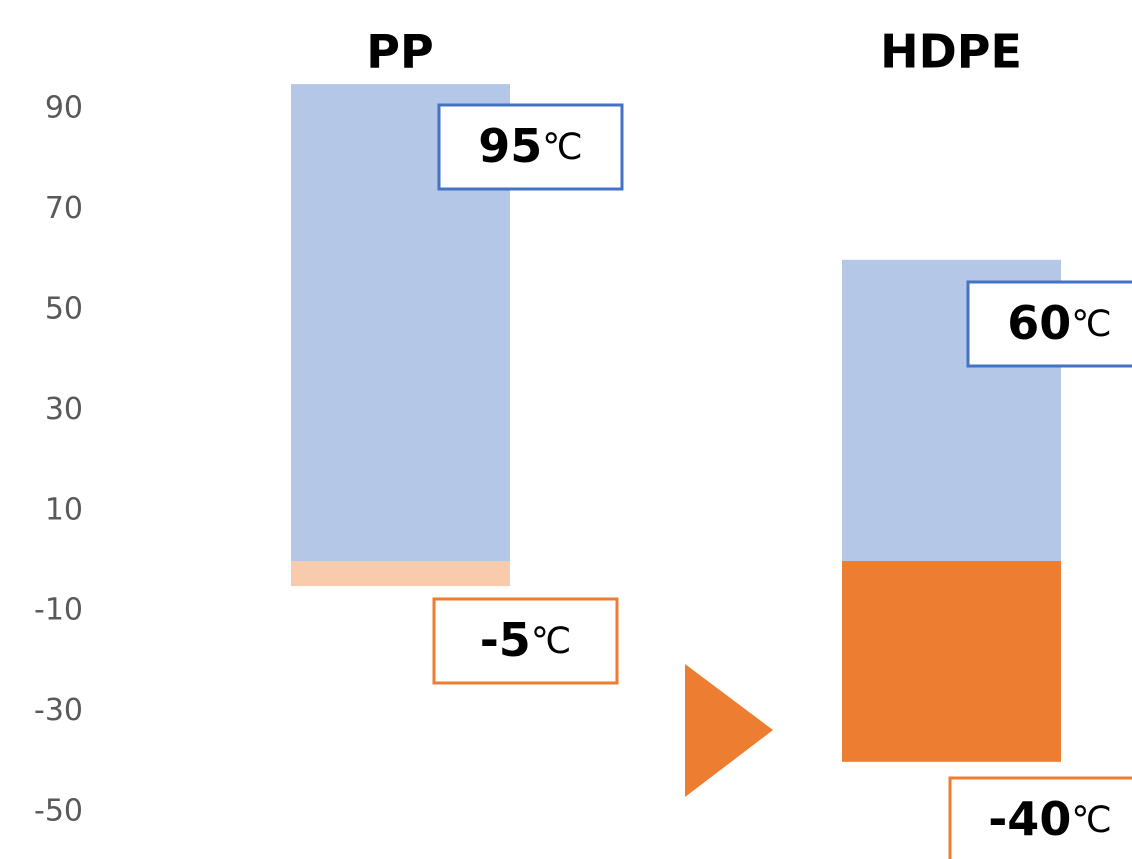 The width and height of the screenshot is (1132, 859). I want to click on y-tick-label: -10, so click(58, 610).